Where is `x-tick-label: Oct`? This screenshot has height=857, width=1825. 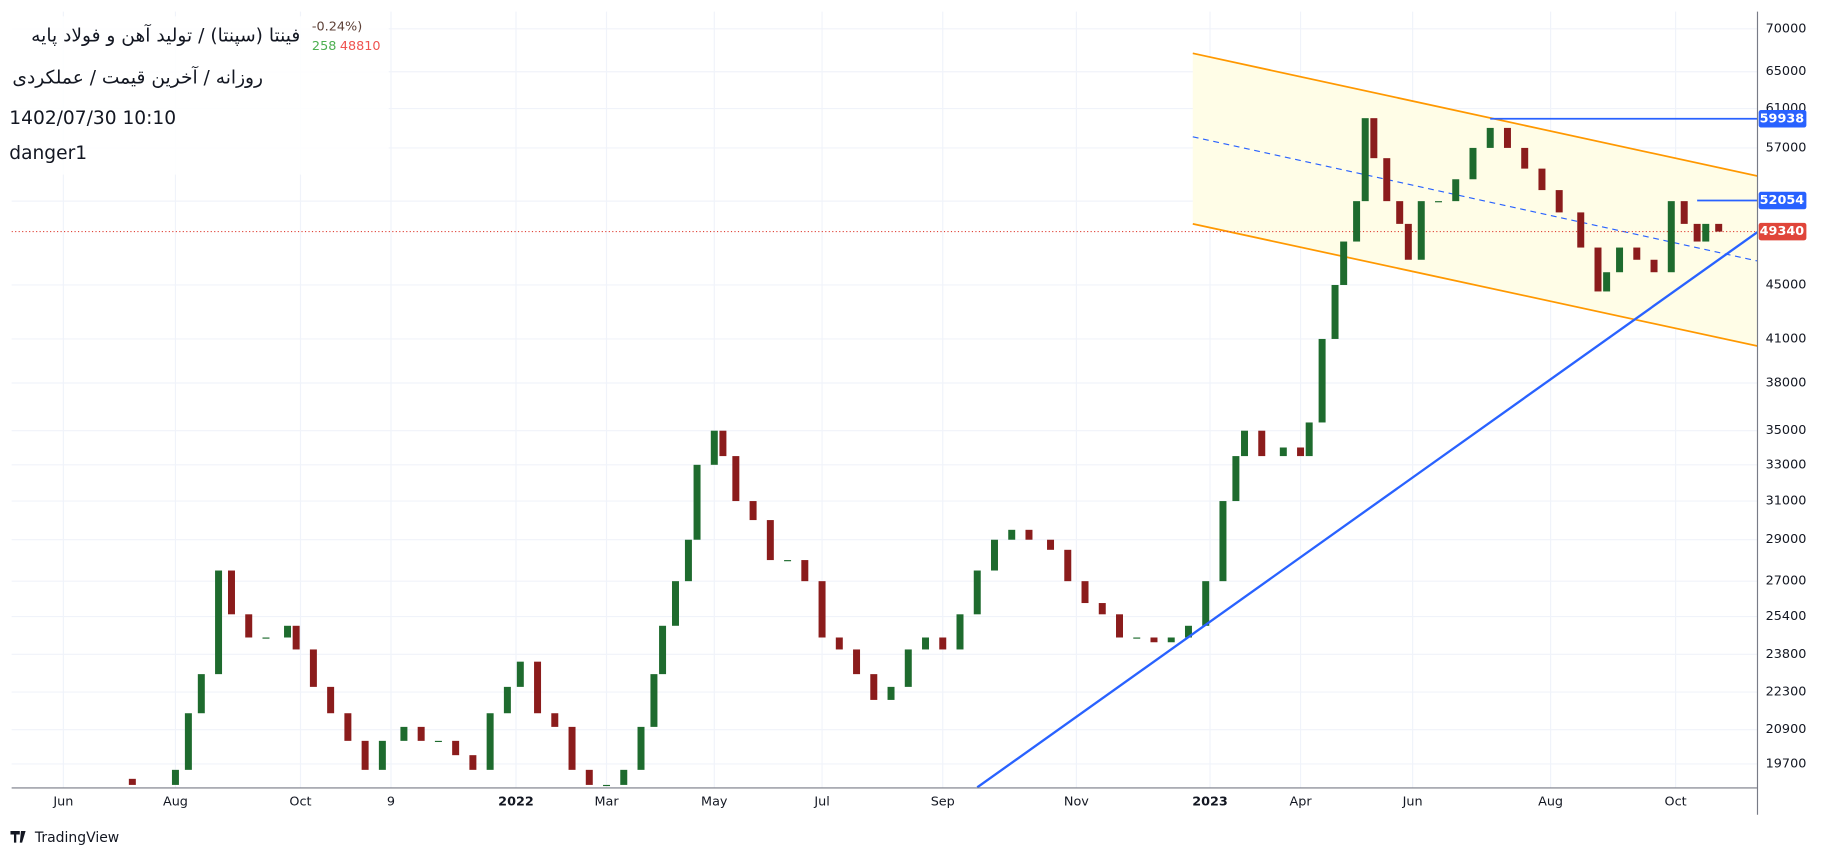 x-tick-label: Oct is located at coordinates (300, 801).